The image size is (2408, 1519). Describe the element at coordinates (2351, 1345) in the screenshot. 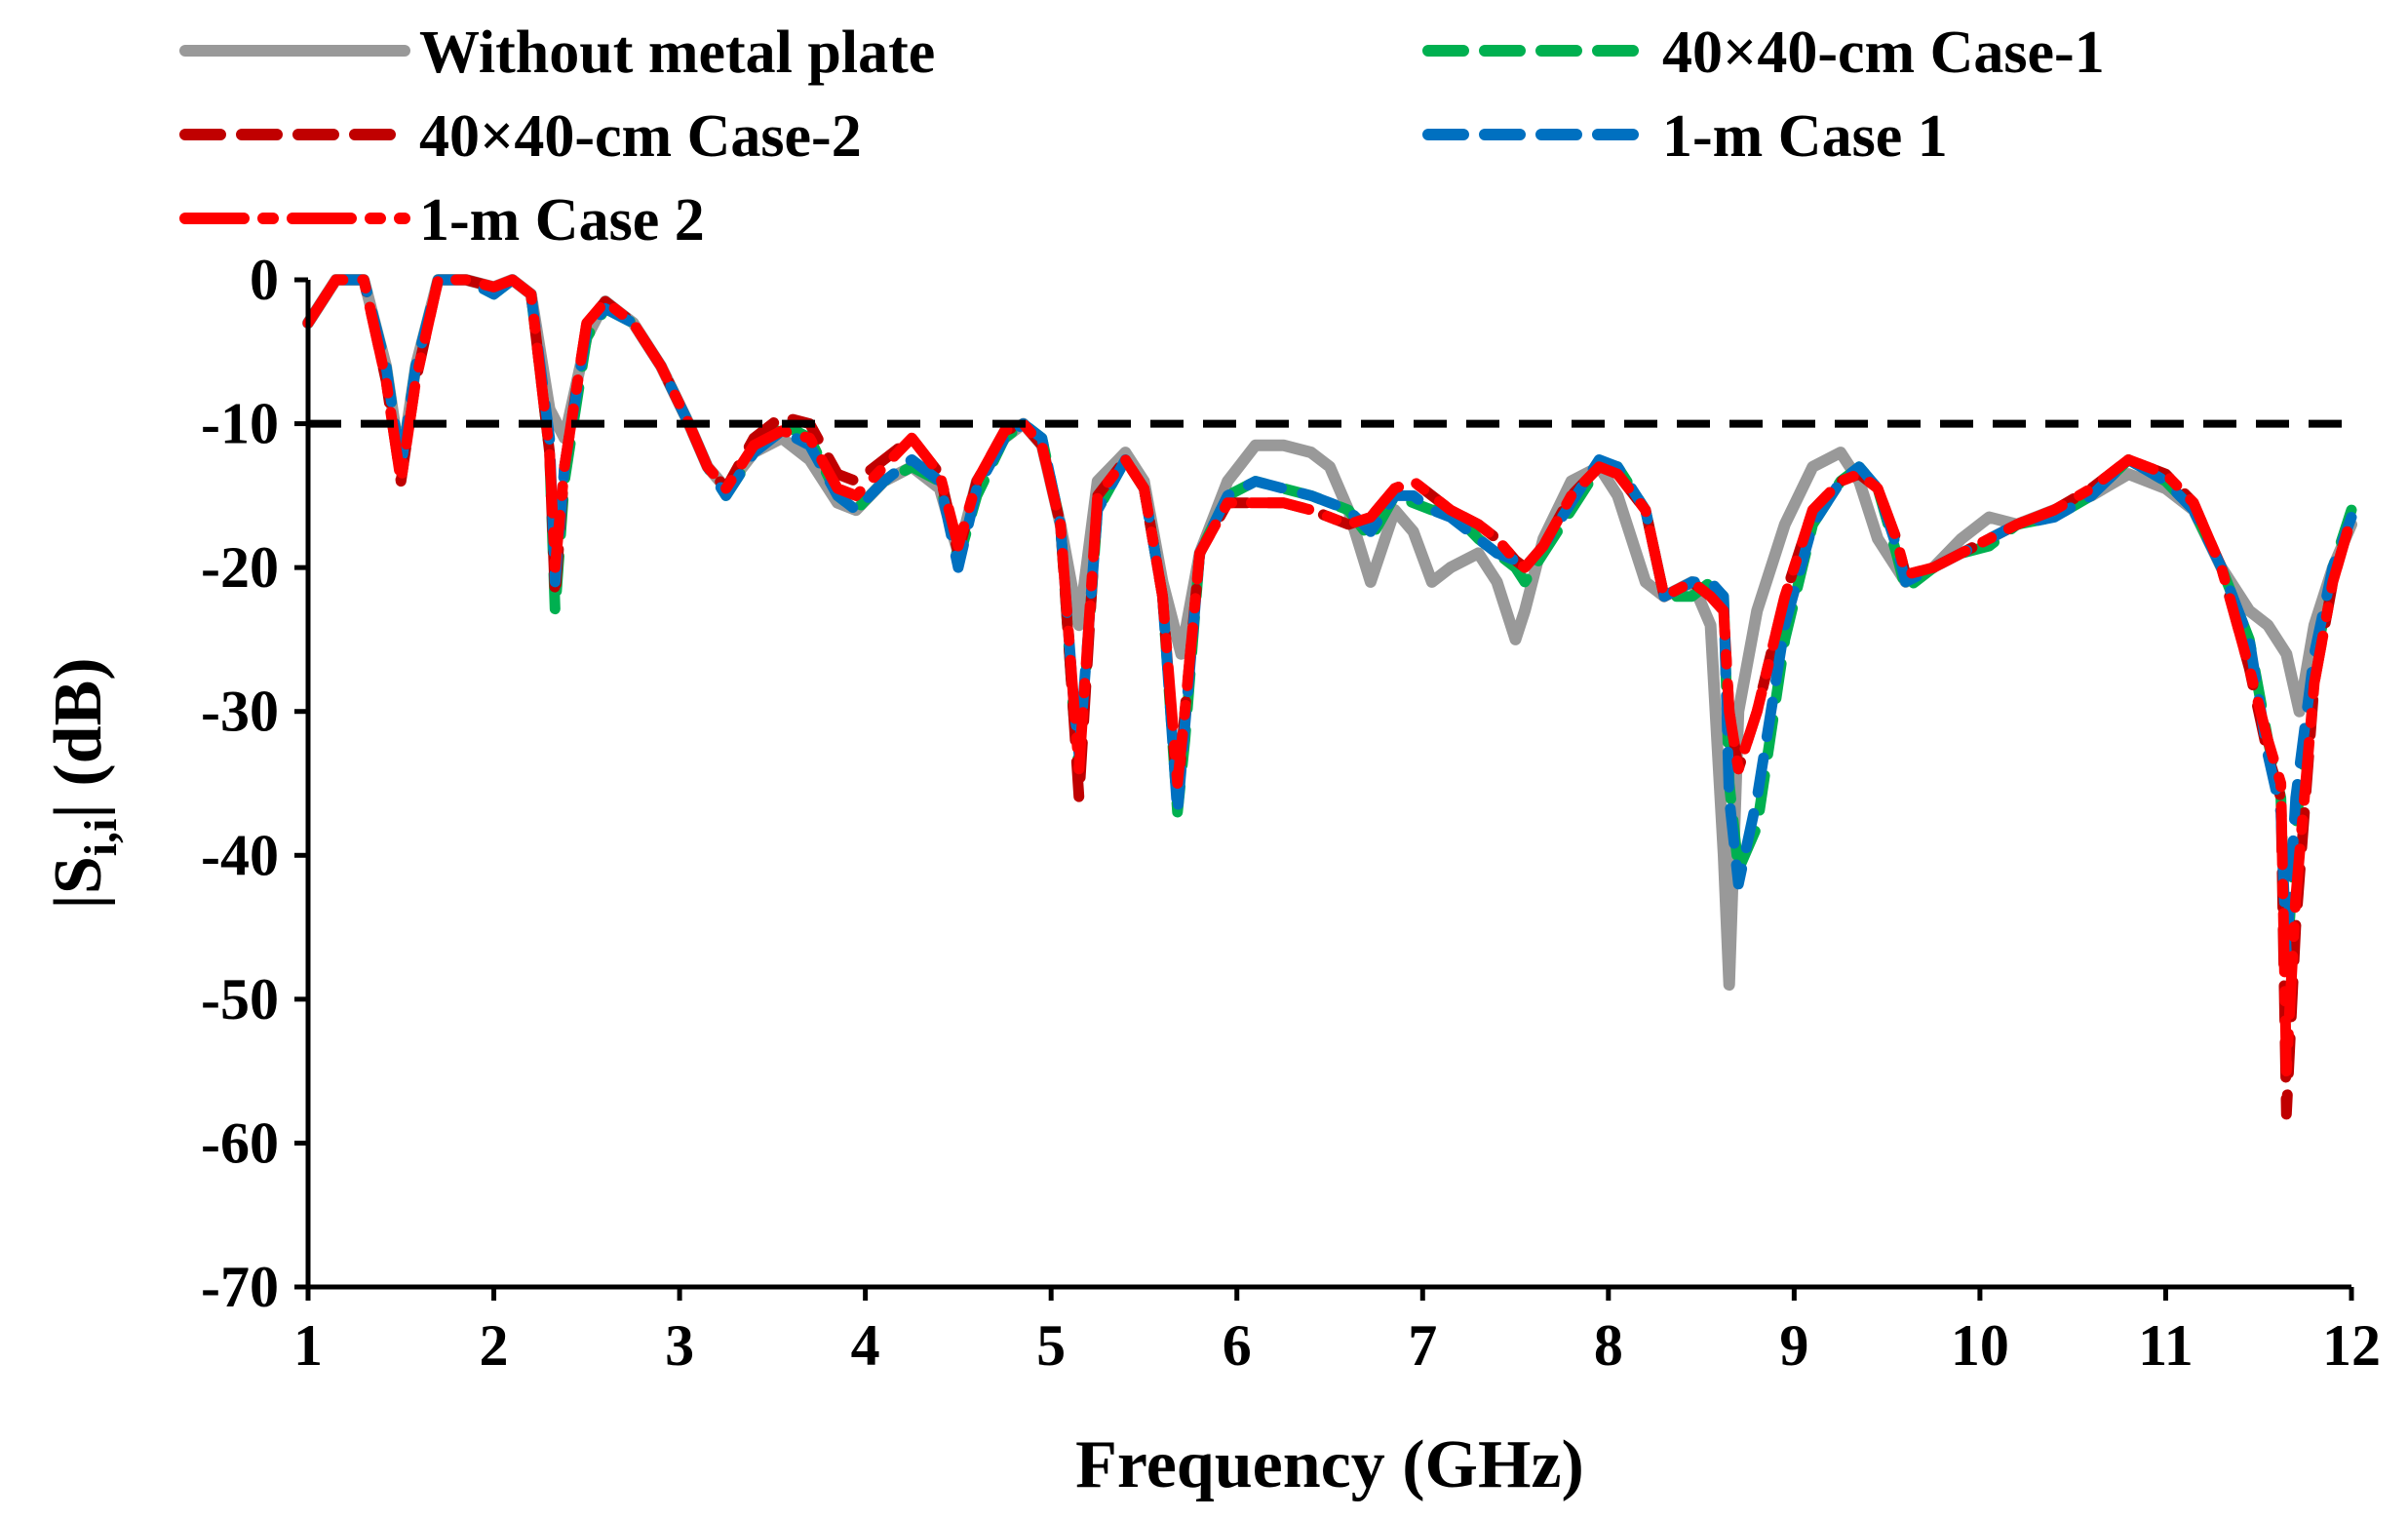

I see `x-tick-label: 12` at that location.